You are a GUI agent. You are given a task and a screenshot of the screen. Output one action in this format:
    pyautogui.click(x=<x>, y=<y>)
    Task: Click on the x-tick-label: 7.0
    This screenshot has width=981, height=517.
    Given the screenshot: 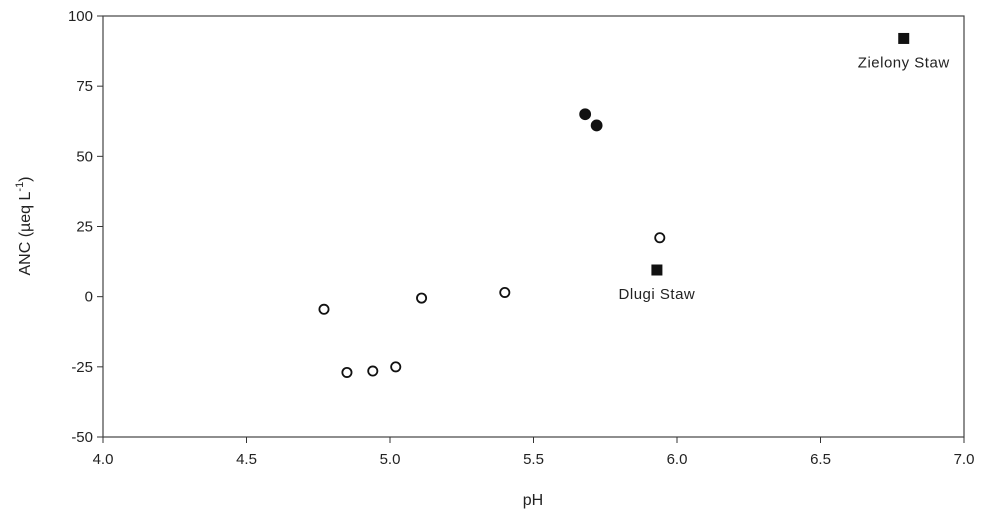 What is the action you would take?
    pyautogui.click(x=964, y=459)
    